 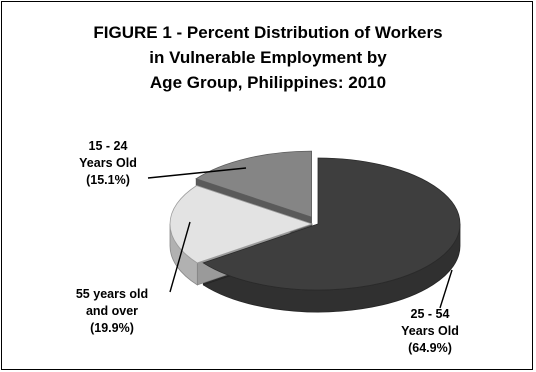 I want to click on chart-title-line-2: in Vulnerable Employment by, so click(x=268, y=57).